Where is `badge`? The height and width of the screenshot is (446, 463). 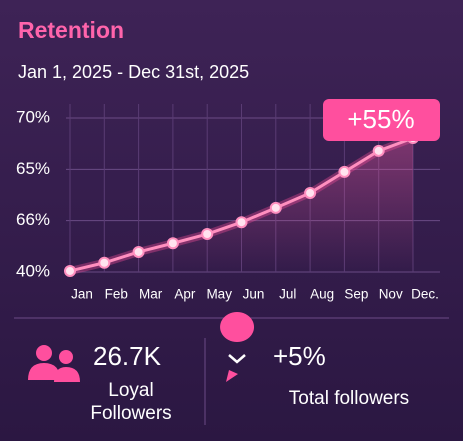
badge is located at coordinates (381, 120).